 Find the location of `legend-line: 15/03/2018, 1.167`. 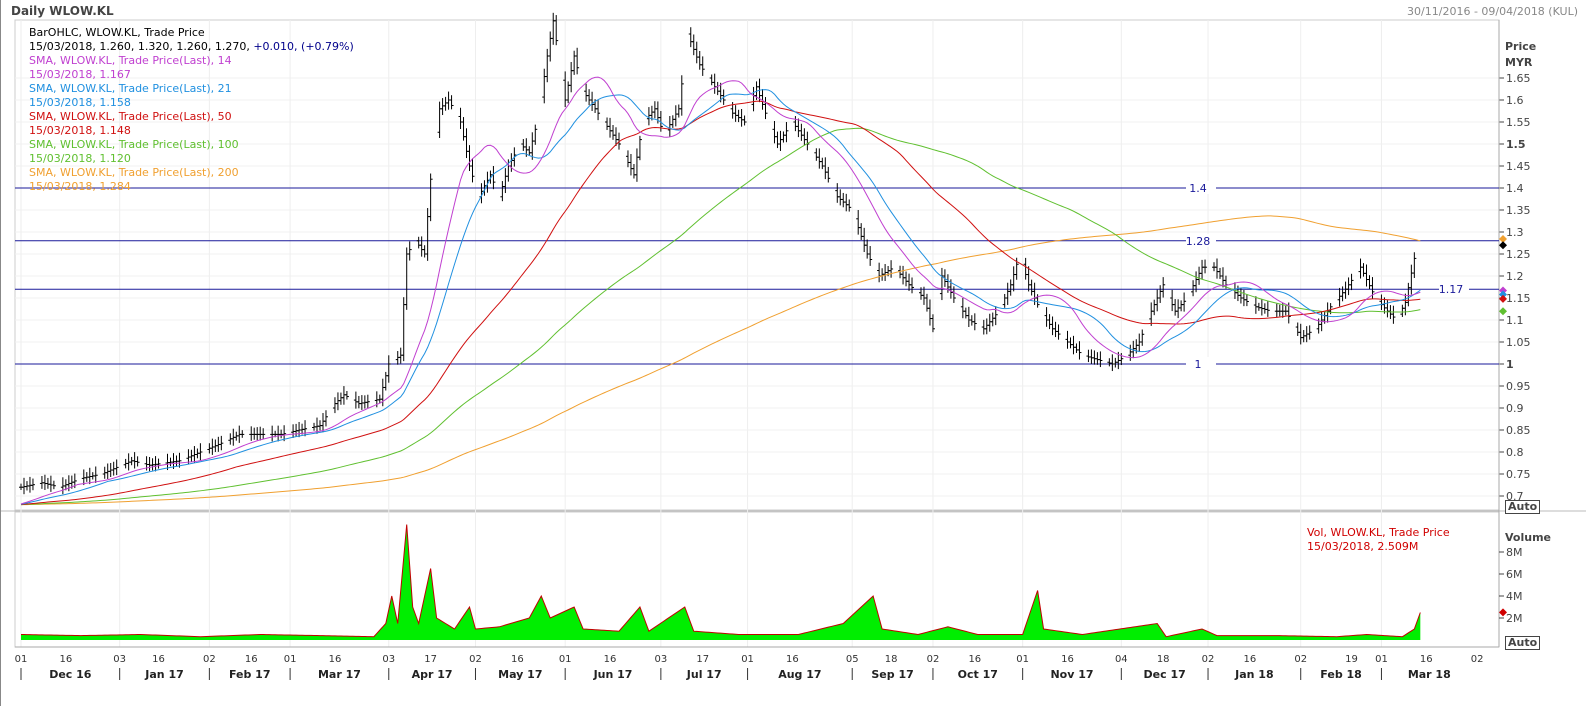

legend-line: 15/03/2018, 1.167 is located at coordinates (191, 75).